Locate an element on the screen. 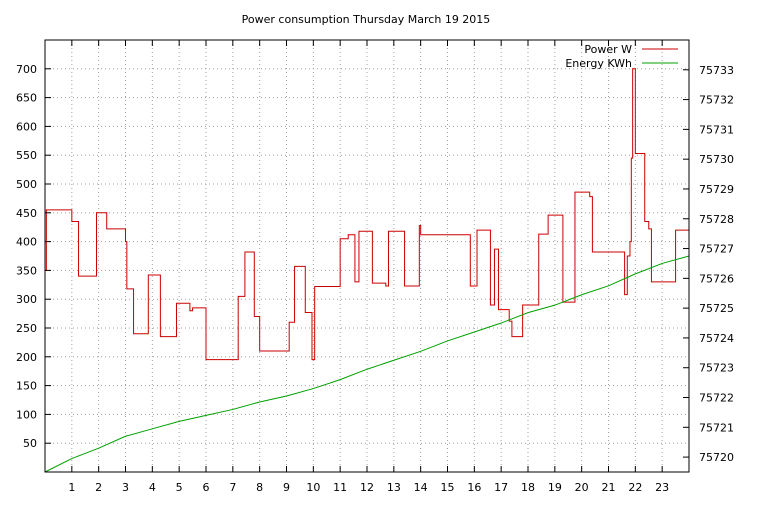 The height and width of the screenshot is (505, 768). y2-tick-label: 75731 is located at coordinates (716, 129).